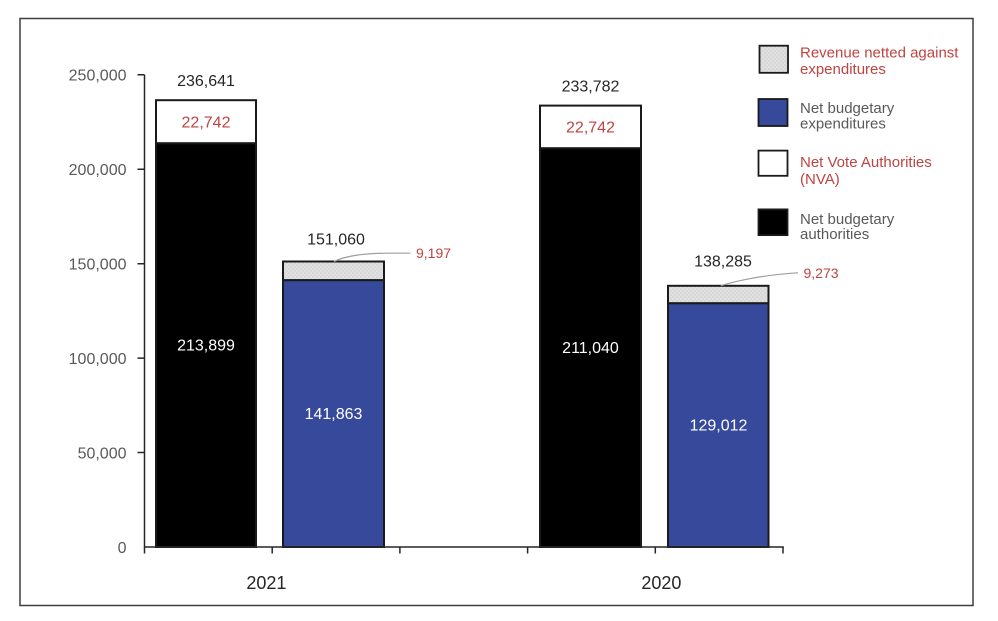  I want to click on svg-text: 50,000, so click(102, 453).